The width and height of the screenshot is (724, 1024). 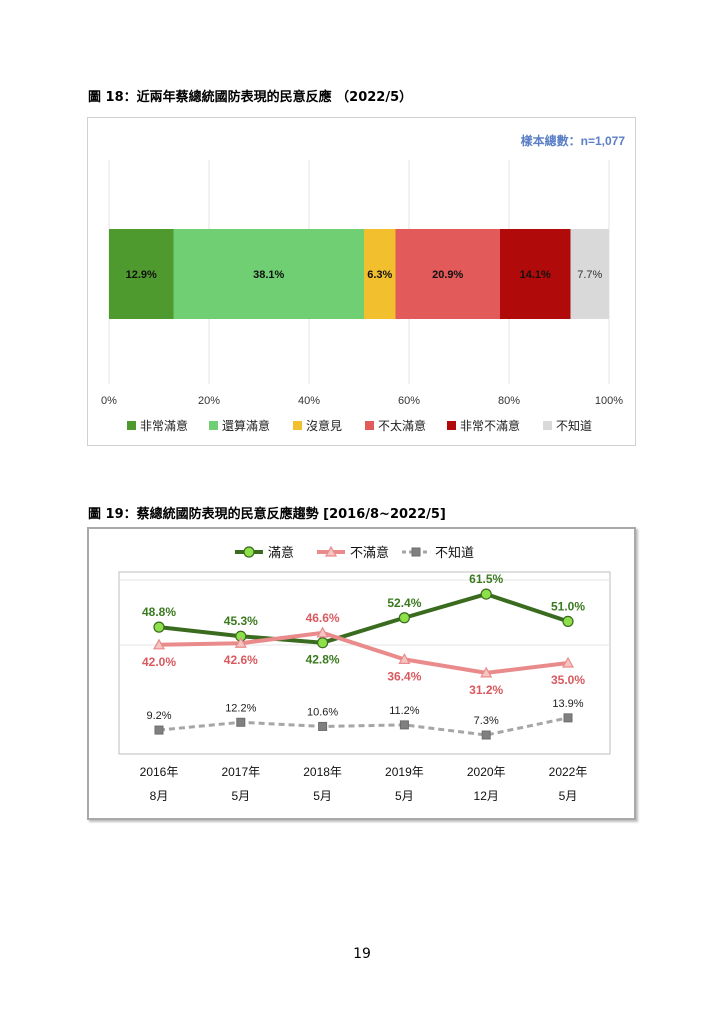 What do you see at coordinates (267, 514) in the screenshot?
I see `figure-19-title: 圖 19：蔡總統國防表現的民意反應趨勢 [2016/8~2022/5]` at bounding box center [267, 514].